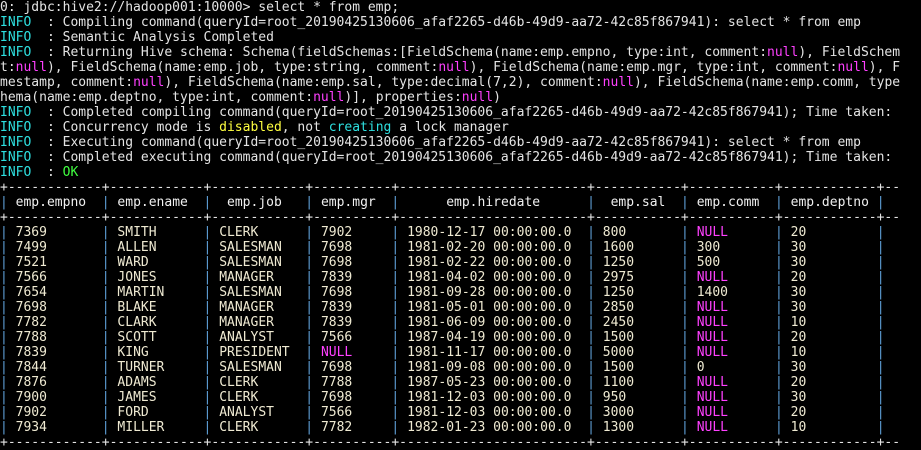 This screenshot has width=921, height=450. I want to click on table-cell: 1981-09-28 00:00:00.0, so click(489, 292).